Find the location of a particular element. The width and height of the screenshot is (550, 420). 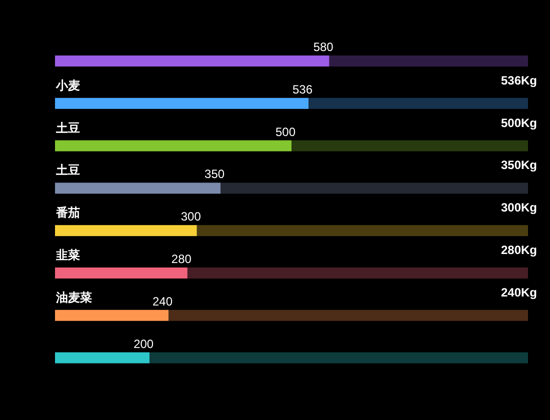

annotation: 300Kg is located at coordinates (518, 207).